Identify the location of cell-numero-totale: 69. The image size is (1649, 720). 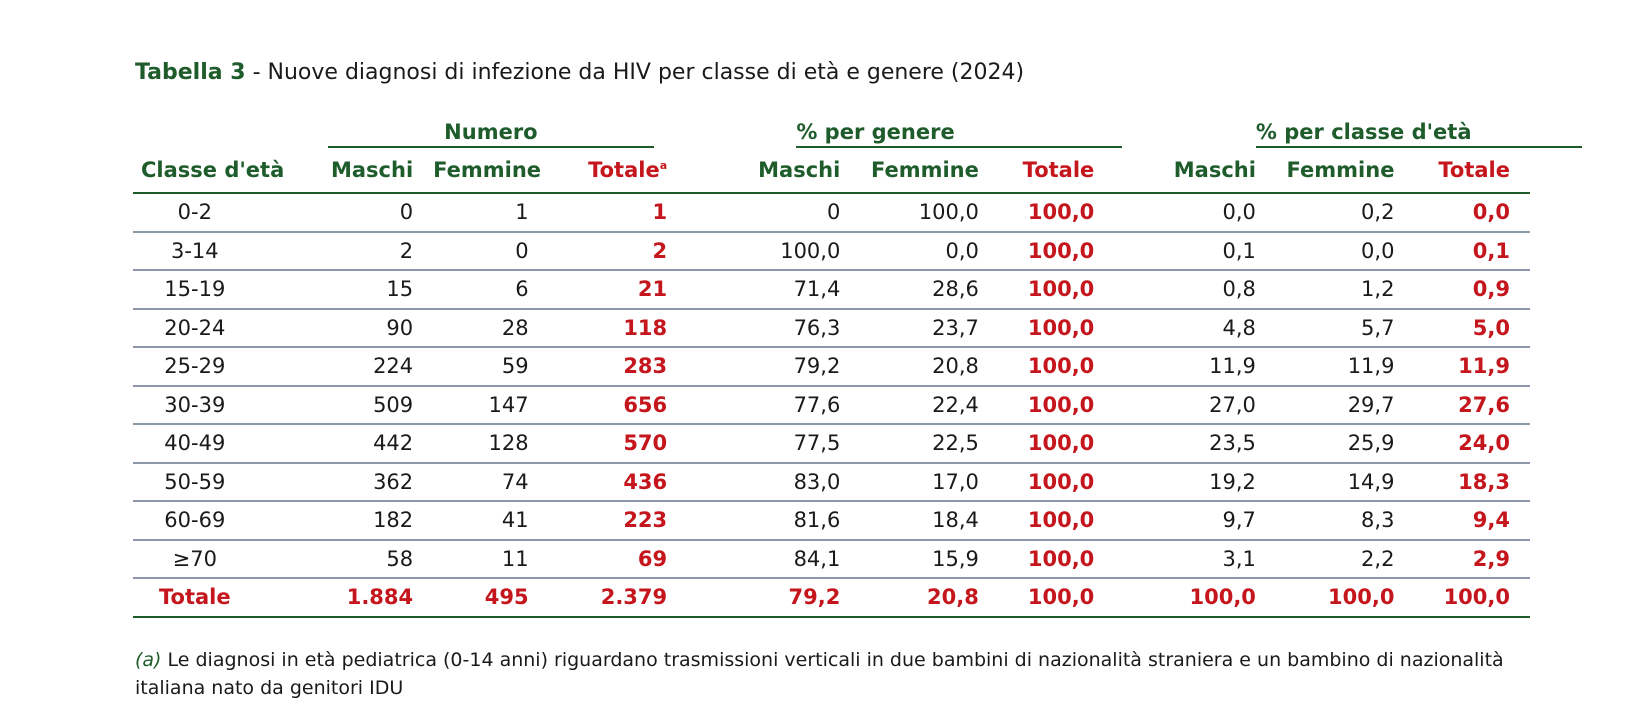
(618, 559).